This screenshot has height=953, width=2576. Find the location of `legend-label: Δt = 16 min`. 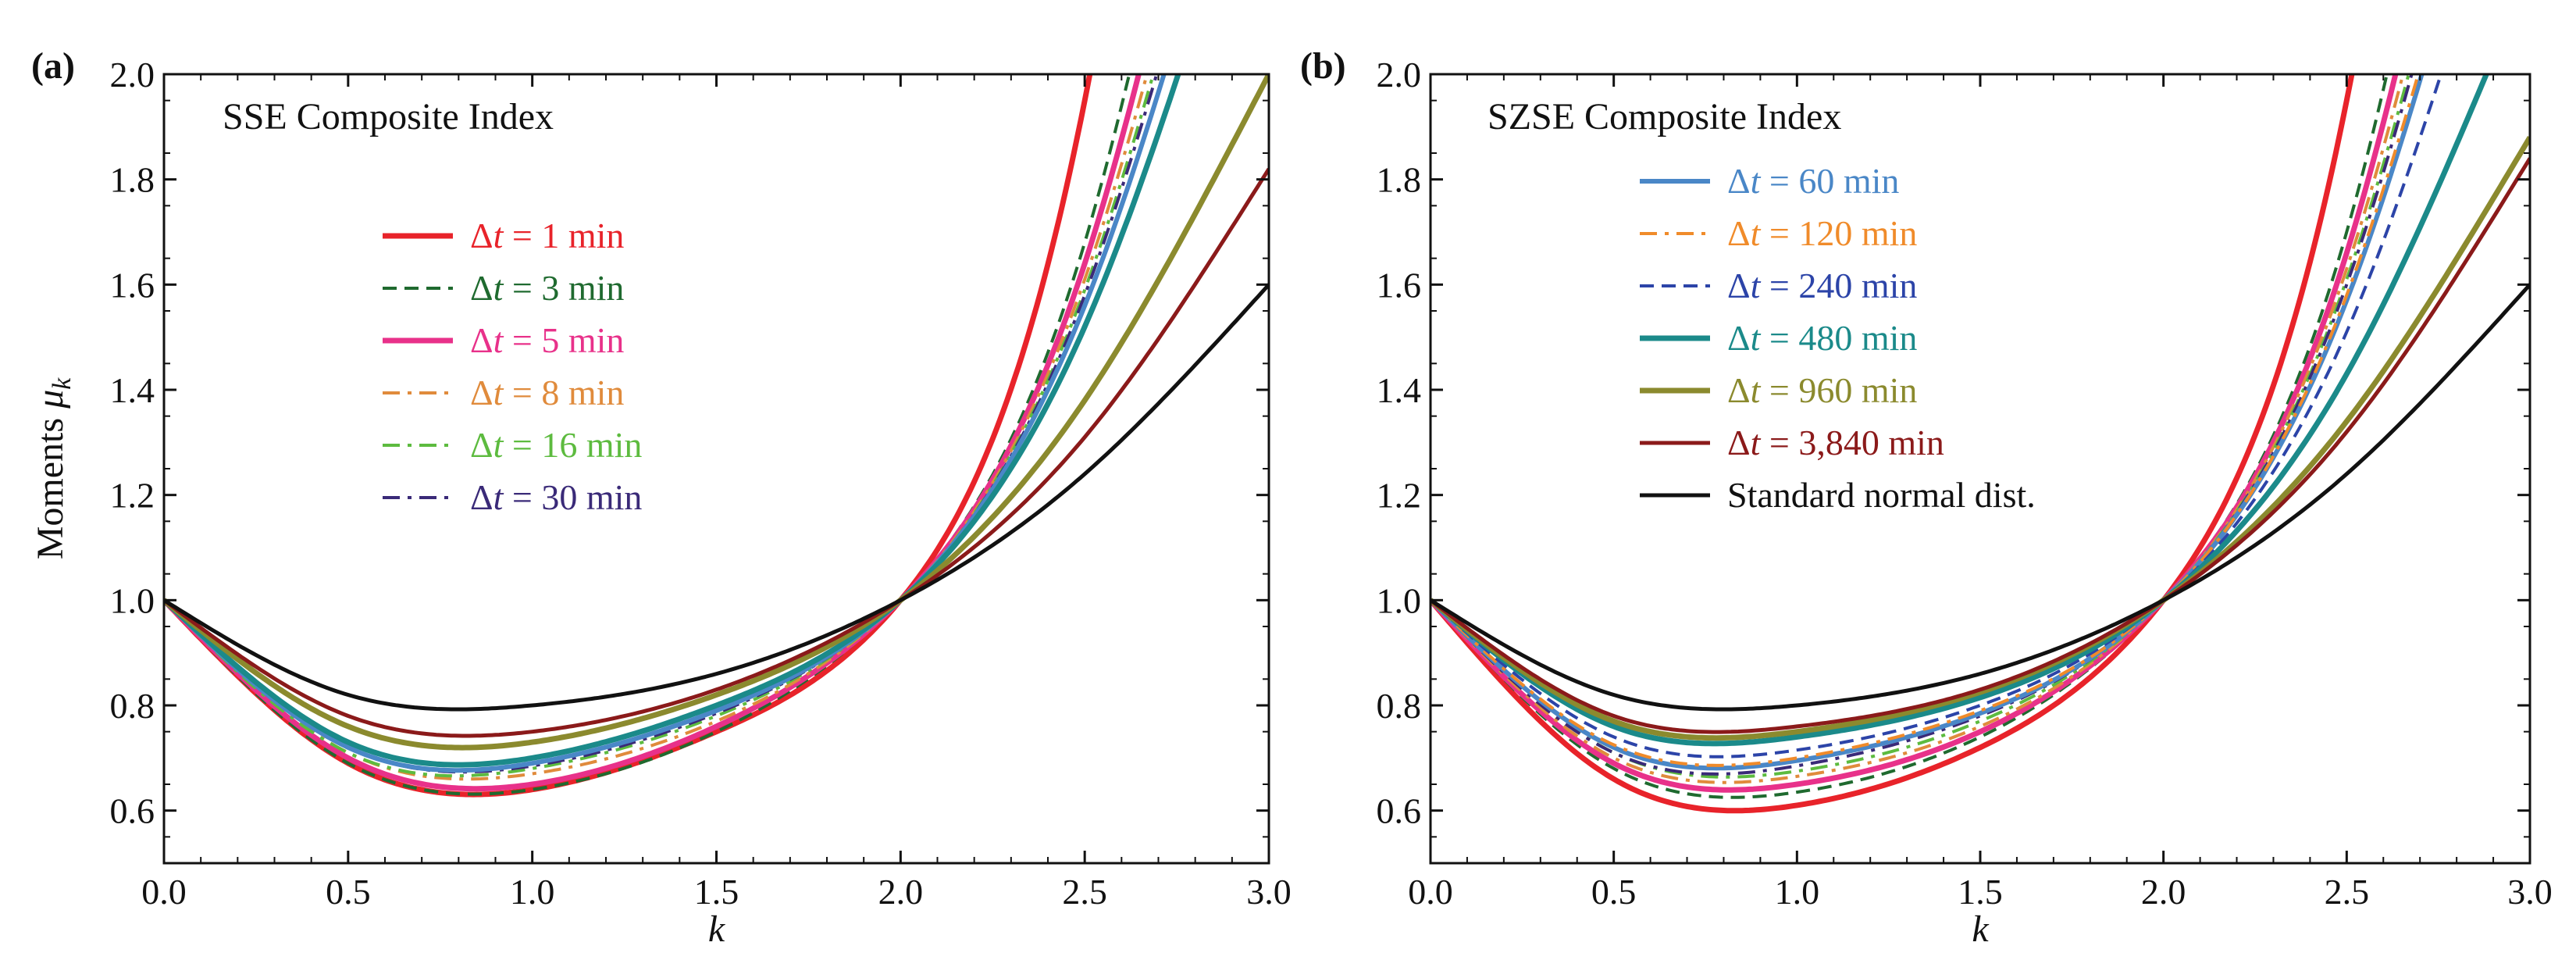

legend-label: Δt = 16 min is located at coordinates (556, 445).